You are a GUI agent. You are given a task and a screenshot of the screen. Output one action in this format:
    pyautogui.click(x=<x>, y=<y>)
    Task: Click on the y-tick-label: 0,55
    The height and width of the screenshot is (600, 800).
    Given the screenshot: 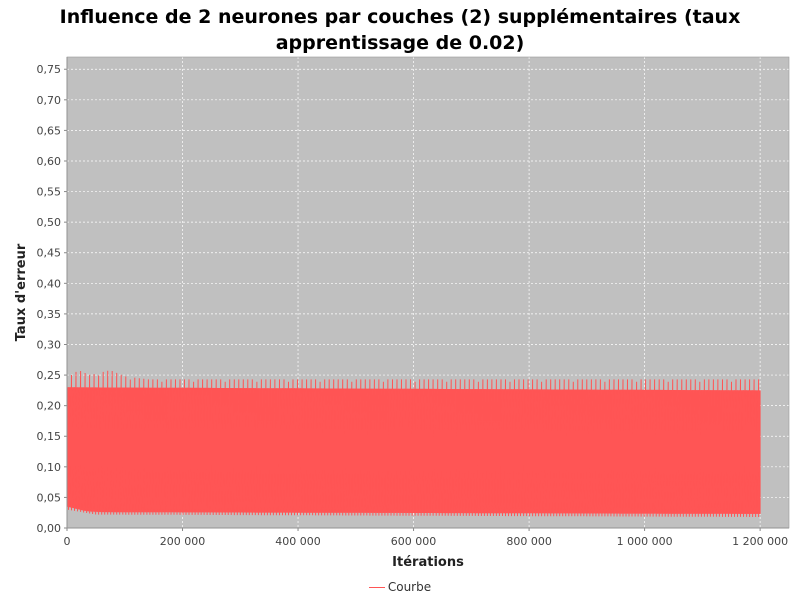 What is the action you would take?
    pyautogui.click(x=49, y=192)
    